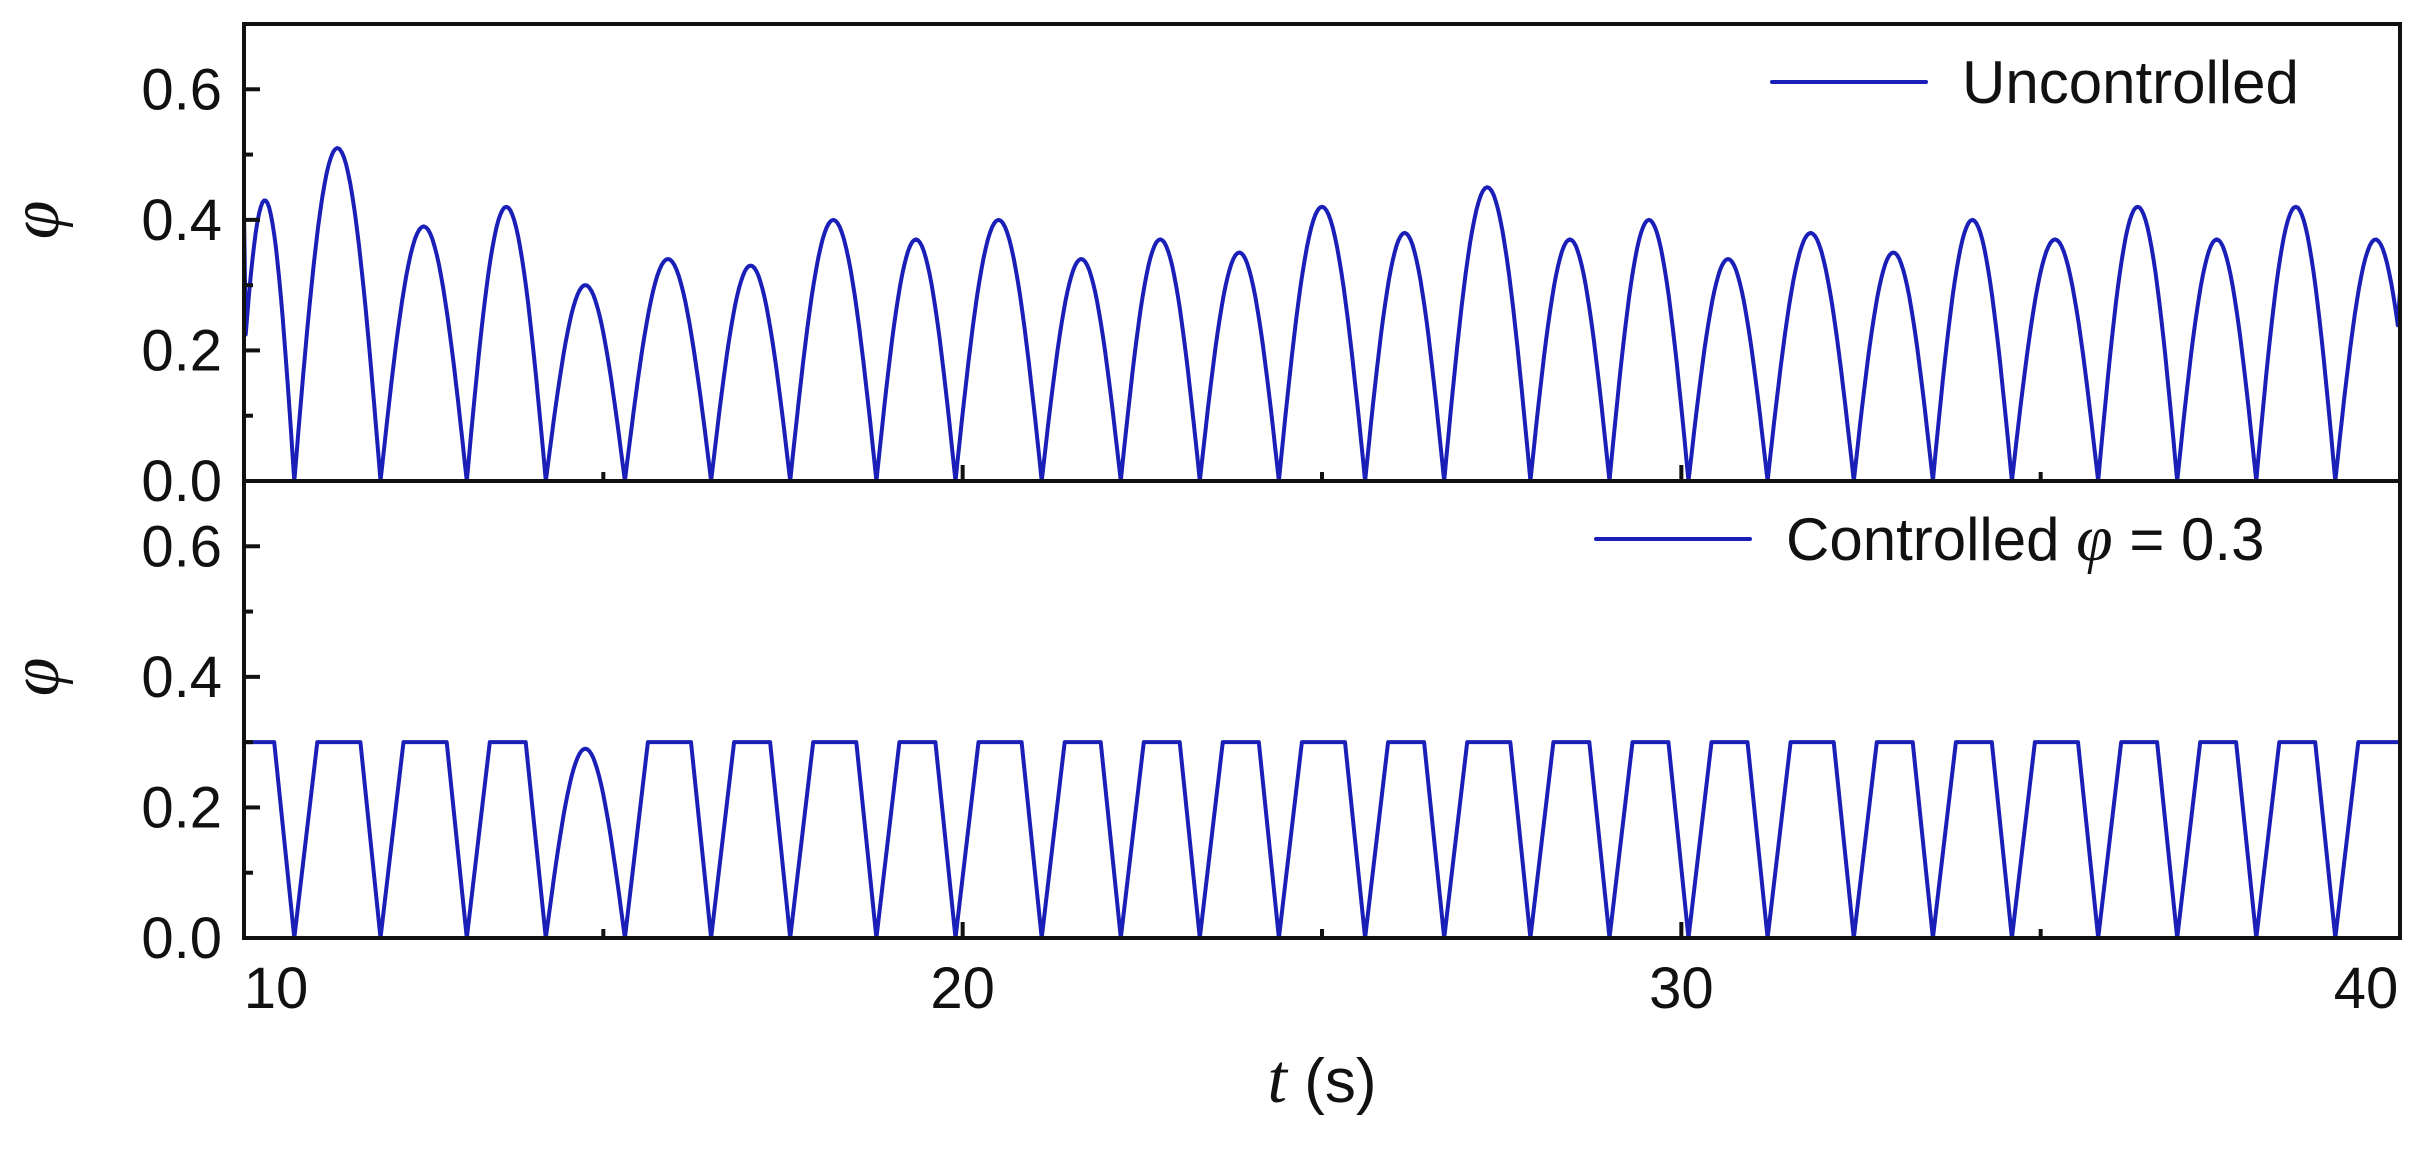 The height and width of the screenshot is (1157, 2436). Describe the element at coordinates (1681, 988) in the screenshot. I see `x-tick-label: 30` at that location.